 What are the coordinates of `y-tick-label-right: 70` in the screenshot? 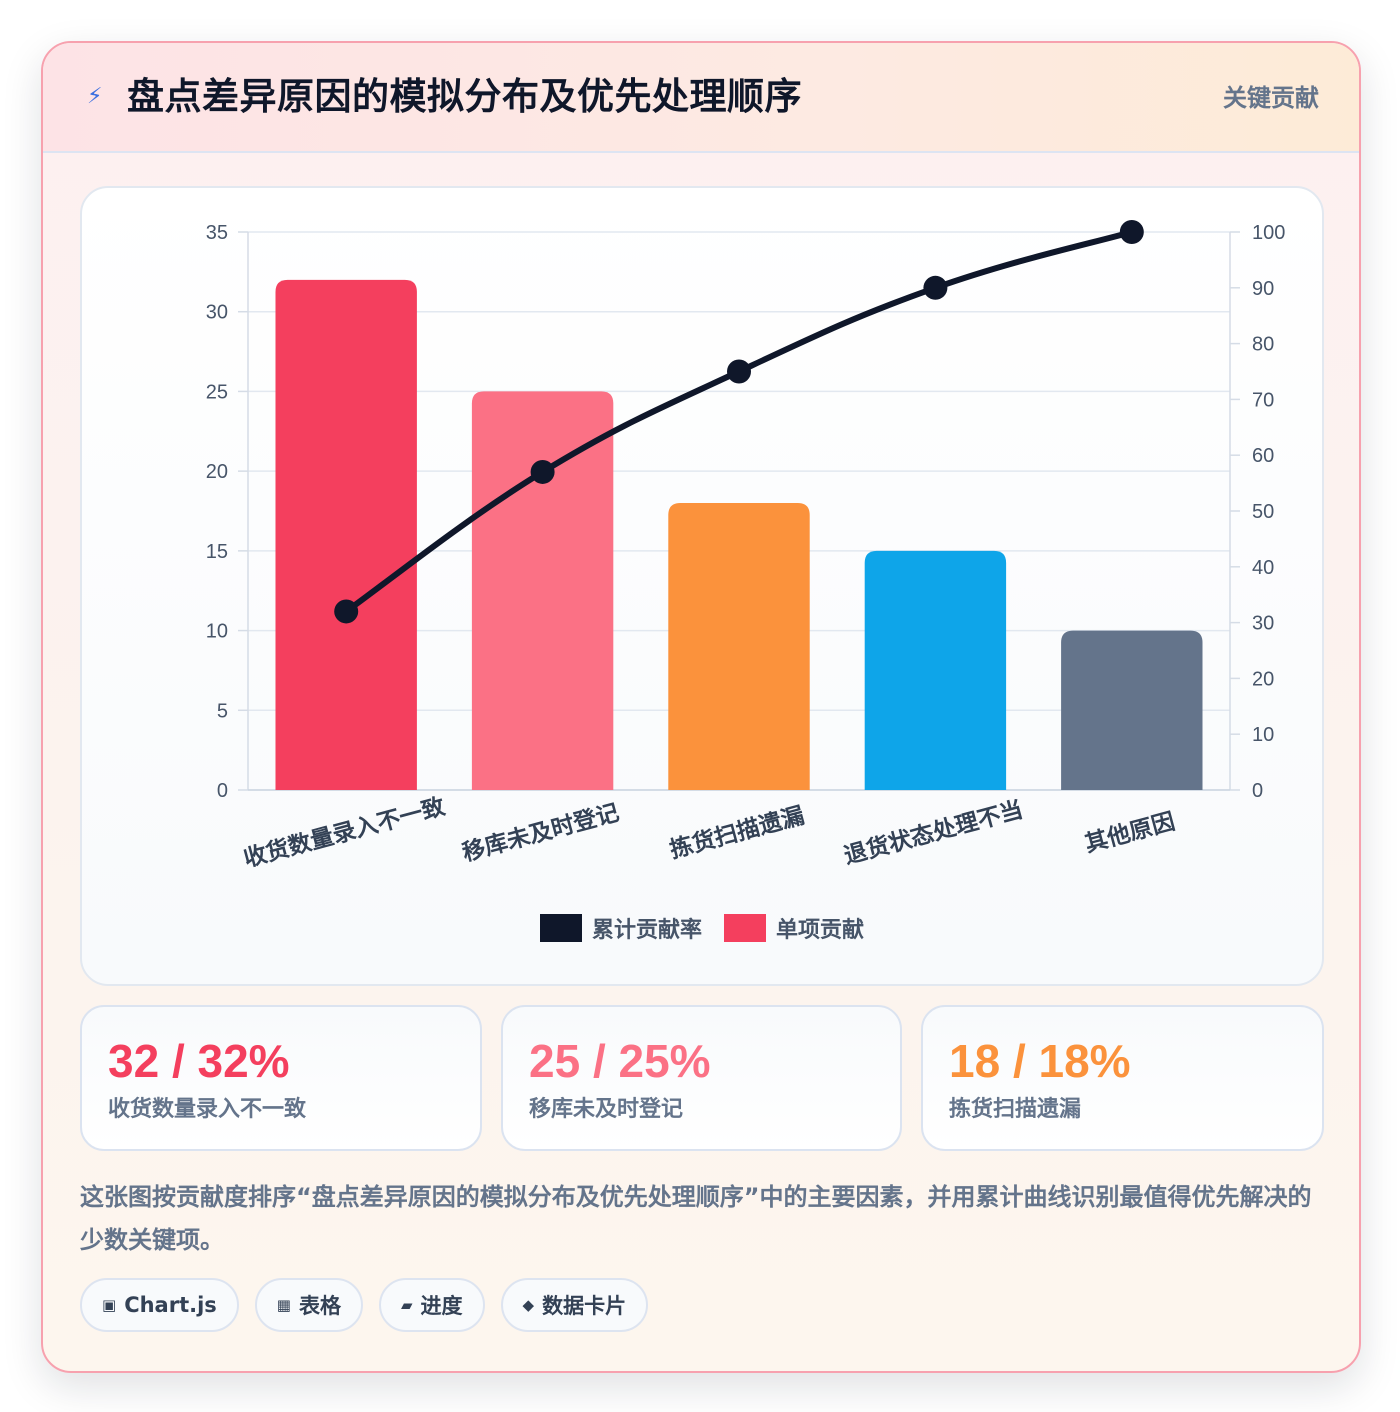 It's located at (1263, 400).